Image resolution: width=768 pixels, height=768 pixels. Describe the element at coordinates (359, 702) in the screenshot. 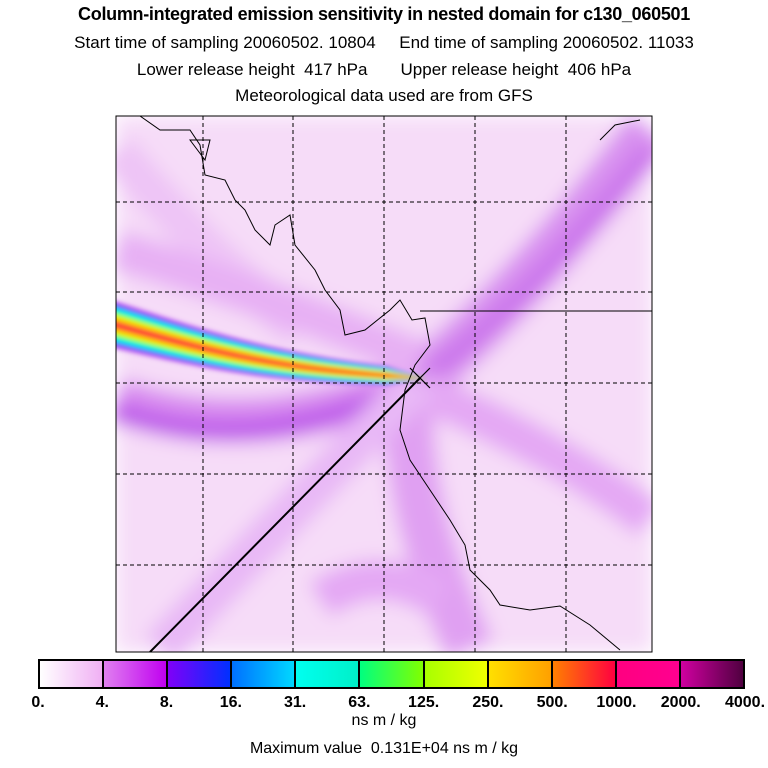

I see `colorbar-tick-label: 63.` at that location.